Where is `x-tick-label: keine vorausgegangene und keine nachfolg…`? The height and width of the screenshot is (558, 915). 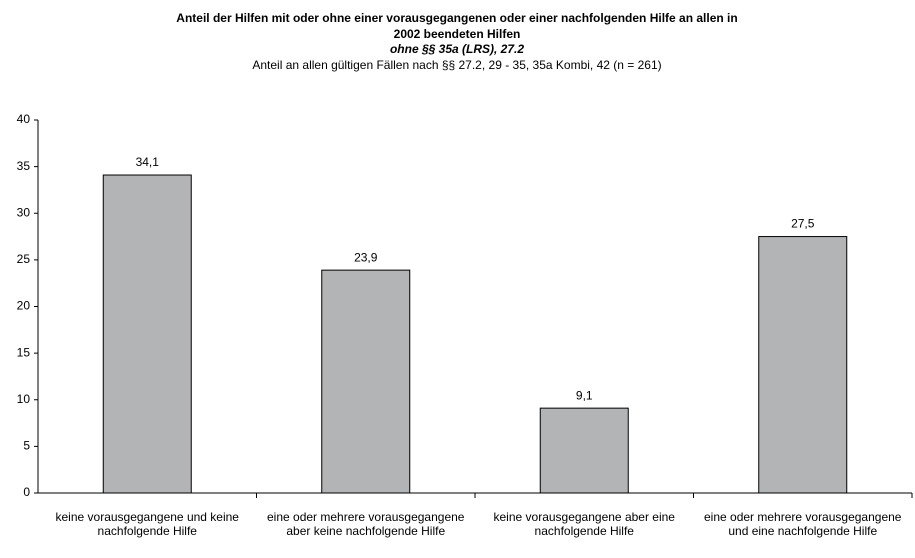
x-tick-label: keine vorausgegangene und keine nachfolg… is located at coordinates (147, 524).